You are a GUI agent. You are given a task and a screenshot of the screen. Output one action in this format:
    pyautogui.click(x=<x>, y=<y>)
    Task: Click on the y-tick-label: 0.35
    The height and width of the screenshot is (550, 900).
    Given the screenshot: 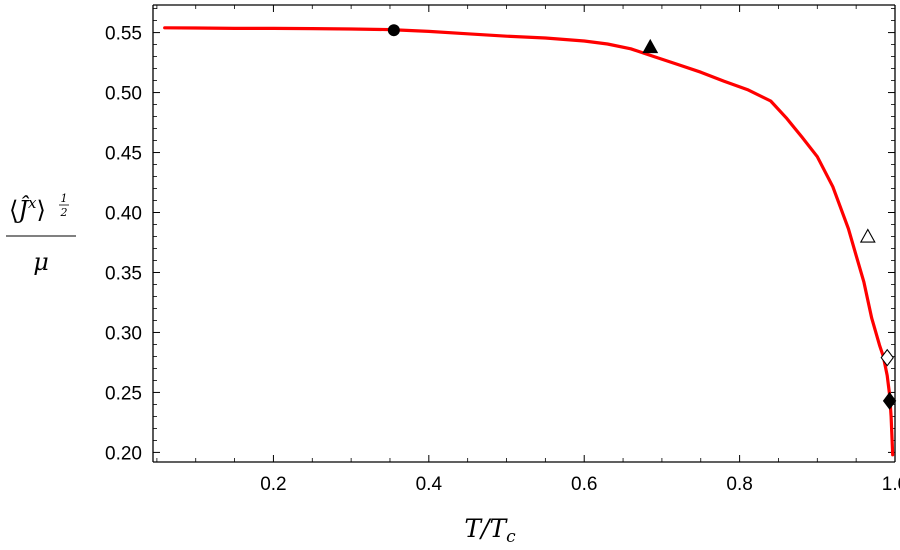 What is the action you would take?
    pyautogui.click(x=123, y=273)
    